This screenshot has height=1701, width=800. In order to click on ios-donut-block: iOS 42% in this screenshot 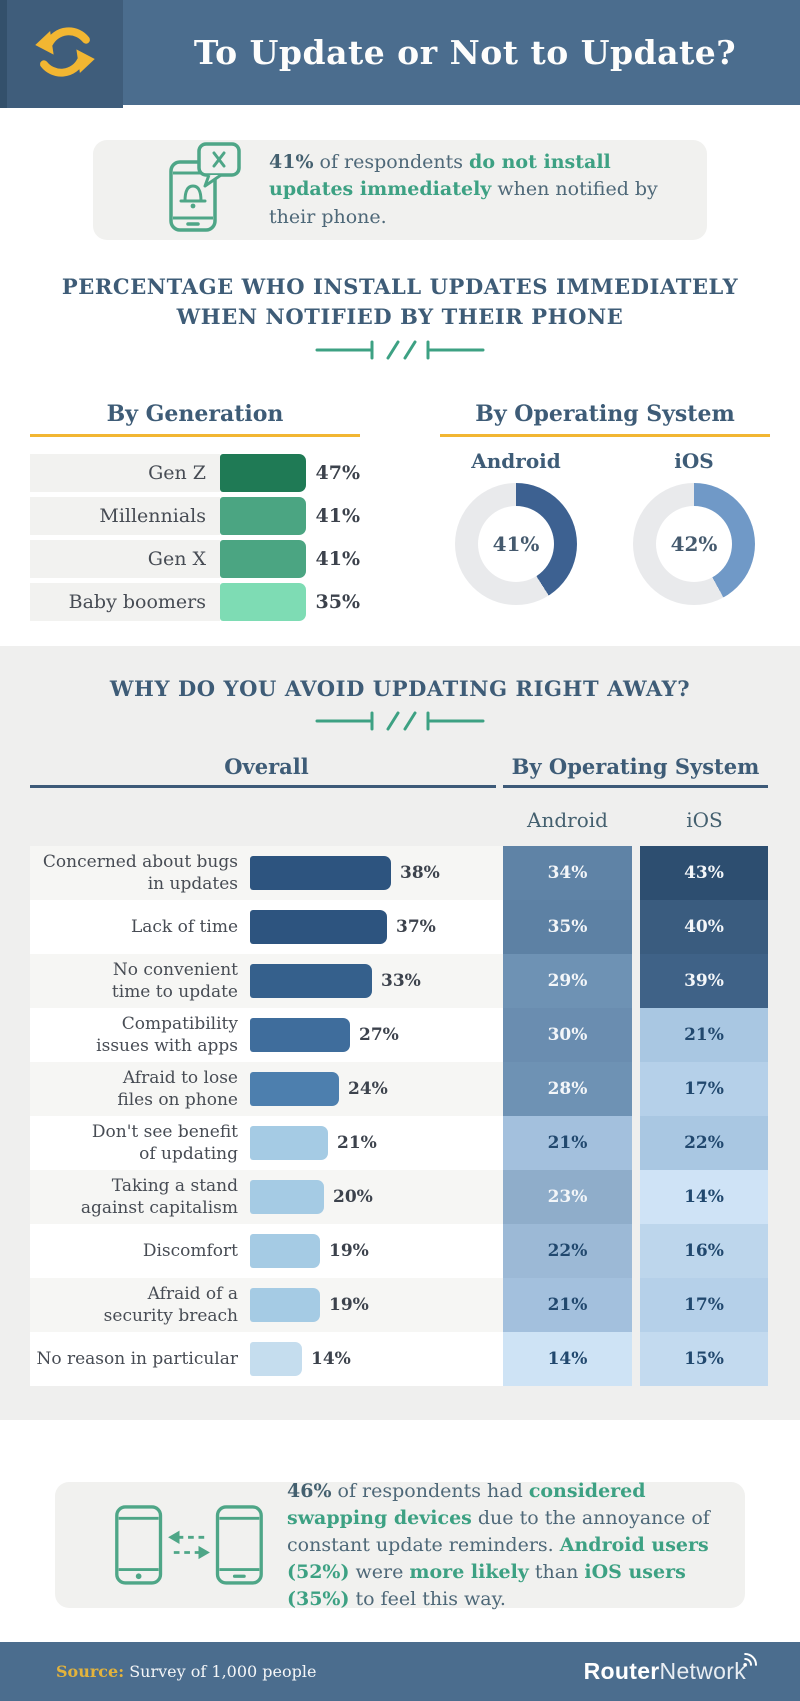, I will do `click(694, 521)`.